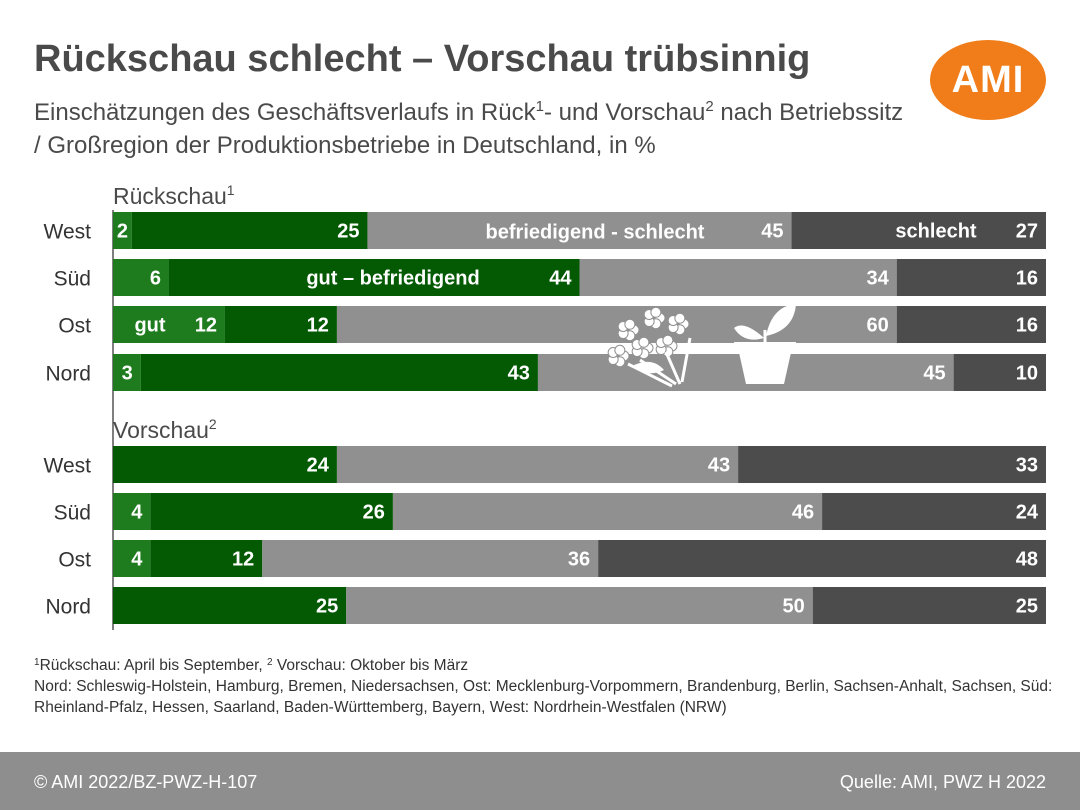 Image resolution: width=1080 pixels, height=810 pixels. I want to click on data-label: 36, so click(579, 560).